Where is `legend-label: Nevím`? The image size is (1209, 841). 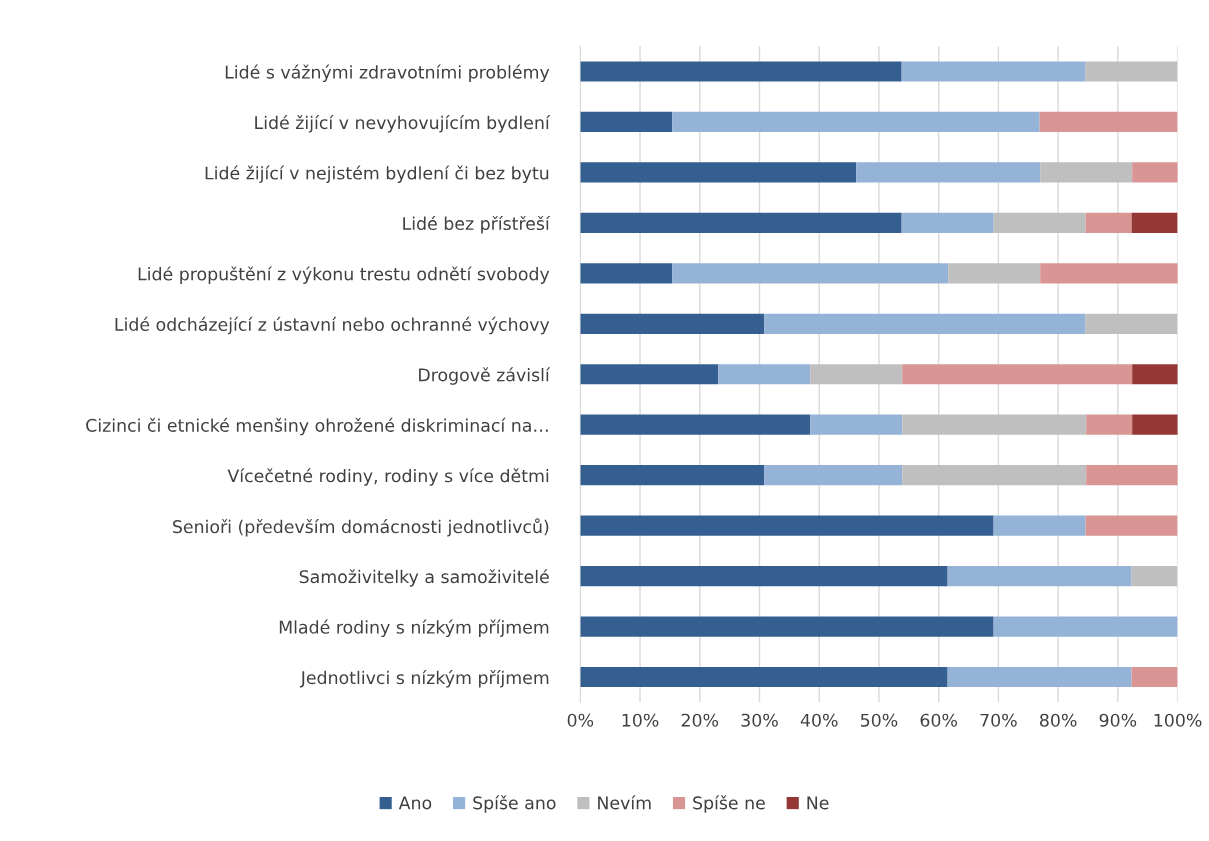 legend-label: Nevím is located at coordinates (624, 802).